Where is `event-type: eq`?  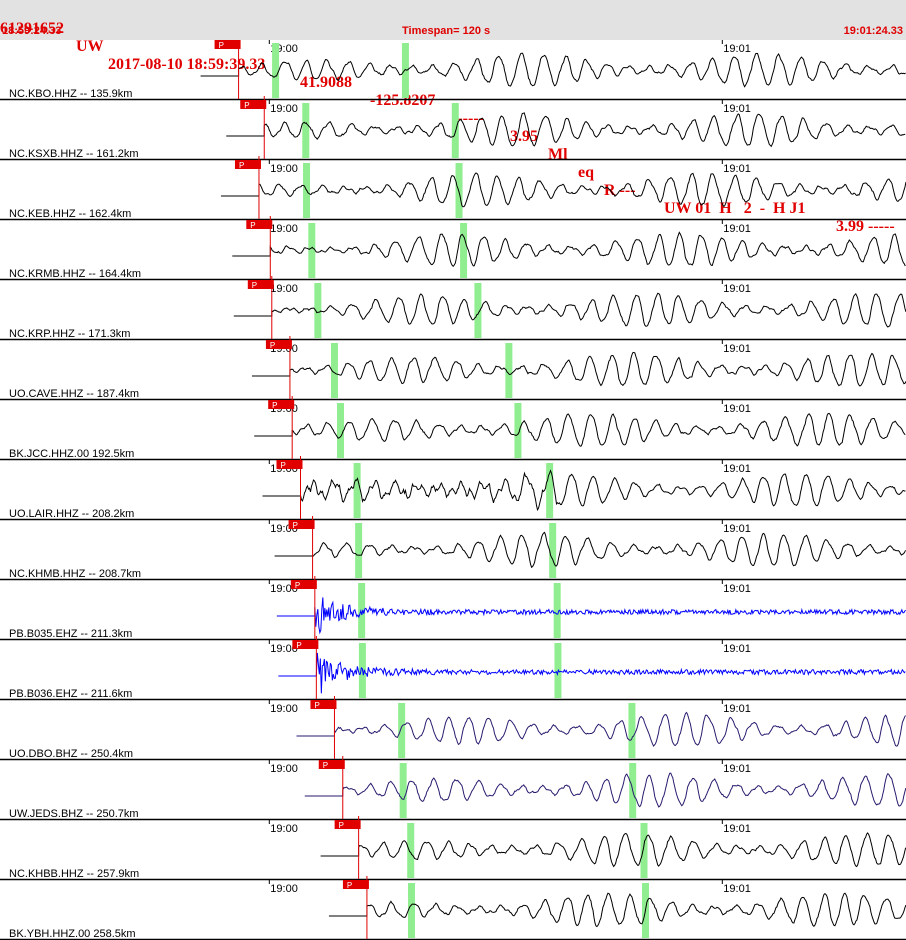 event-type: eq is located at coordinates (586, 172).